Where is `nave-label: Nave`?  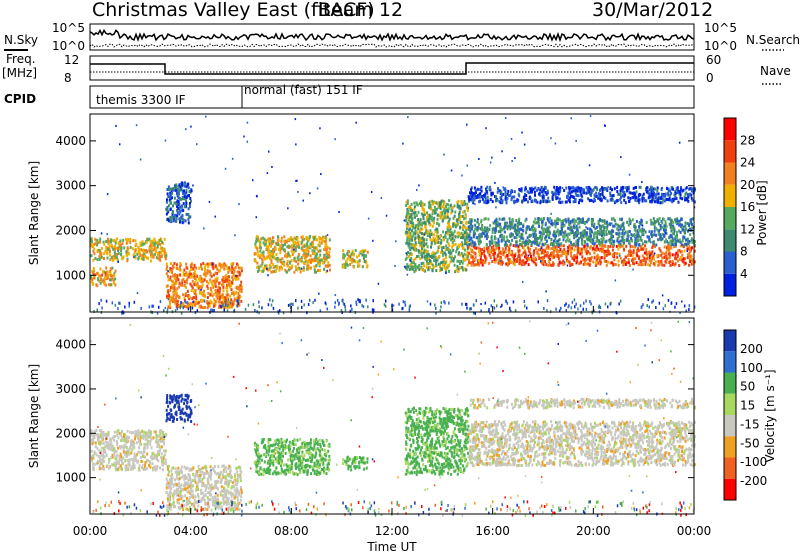
nave-label: Nave is located at coordinates (775, 71).